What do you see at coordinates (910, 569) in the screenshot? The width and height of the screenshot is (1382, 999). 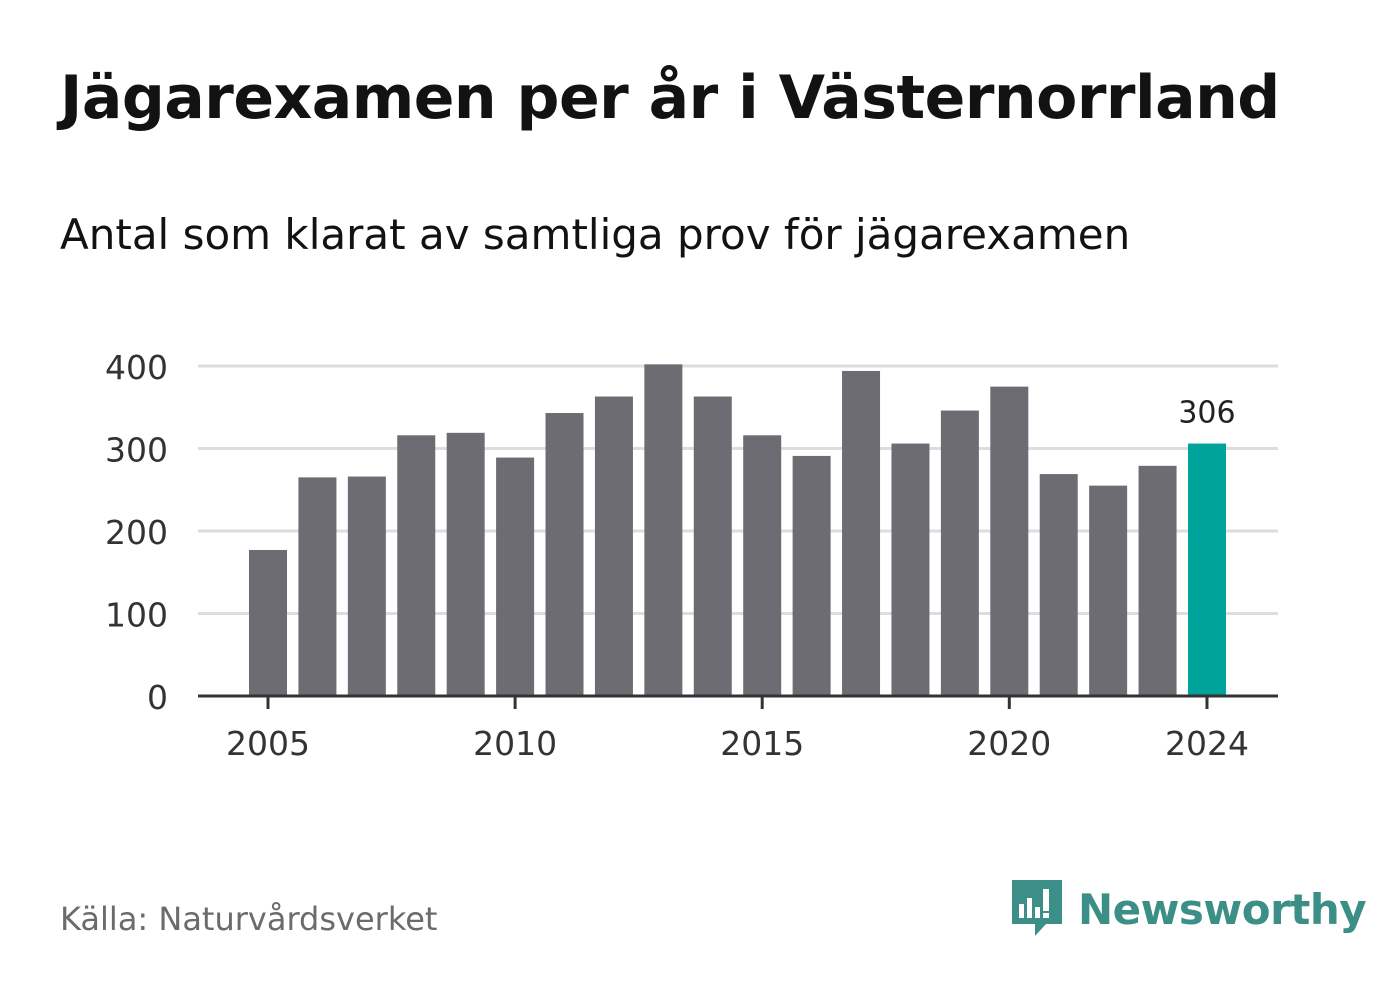 I see `bar-2018` at bounding box center [910, 569].